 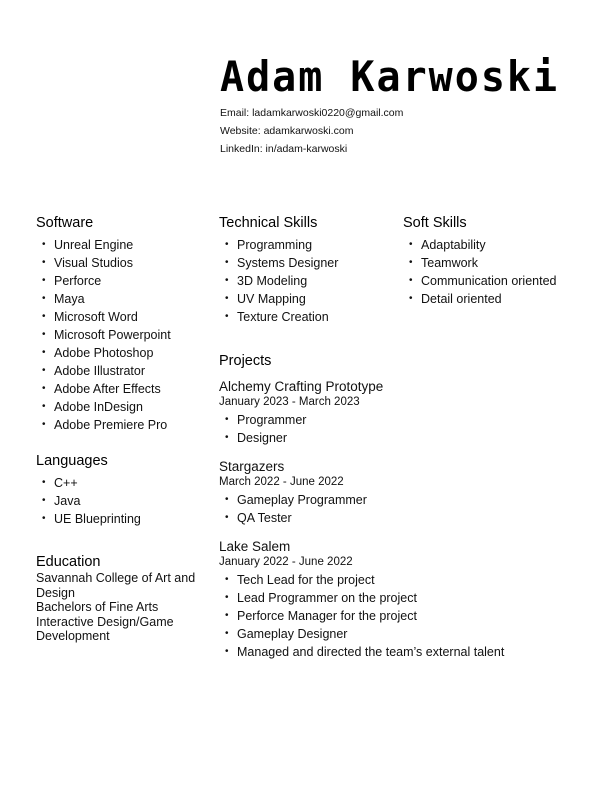 What do you see at coordinates (435, 223) in the screenshot?
I see `soft-skills-heading: Soft Skills` at bounding box center [435, 223].